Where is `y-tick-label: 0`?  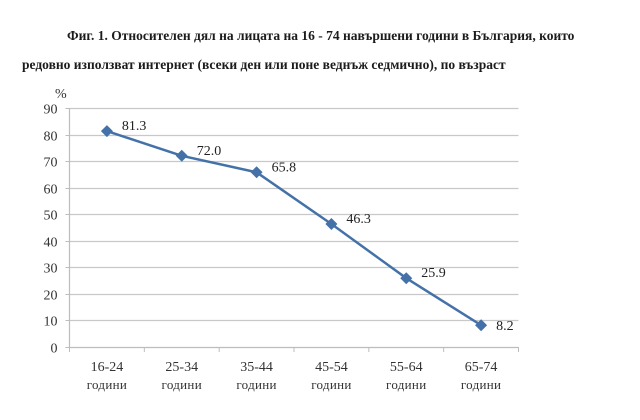
y-tick-label: 0 is located at coordinates (54, 349).